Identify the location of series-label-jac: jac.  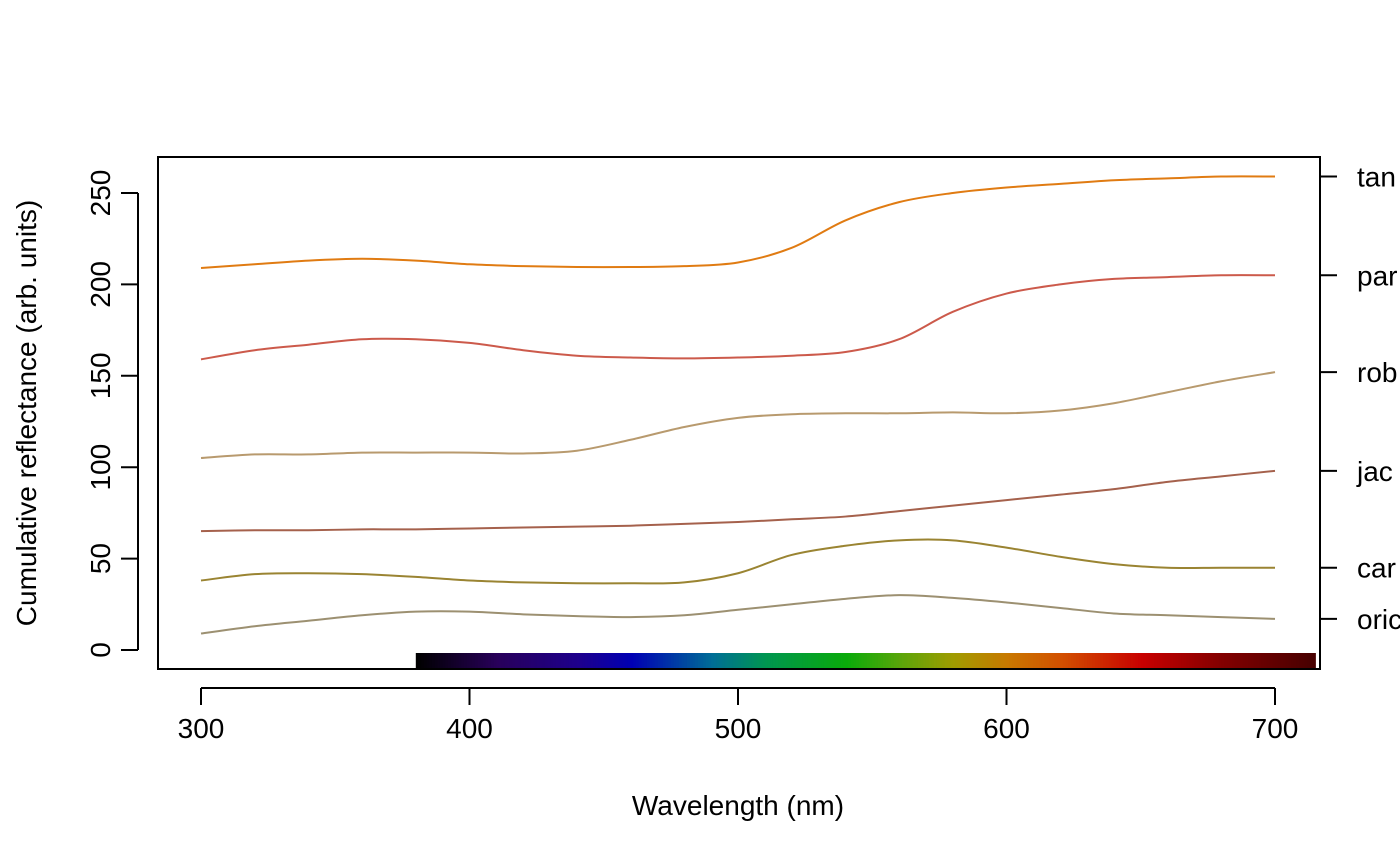
(1374, 471).